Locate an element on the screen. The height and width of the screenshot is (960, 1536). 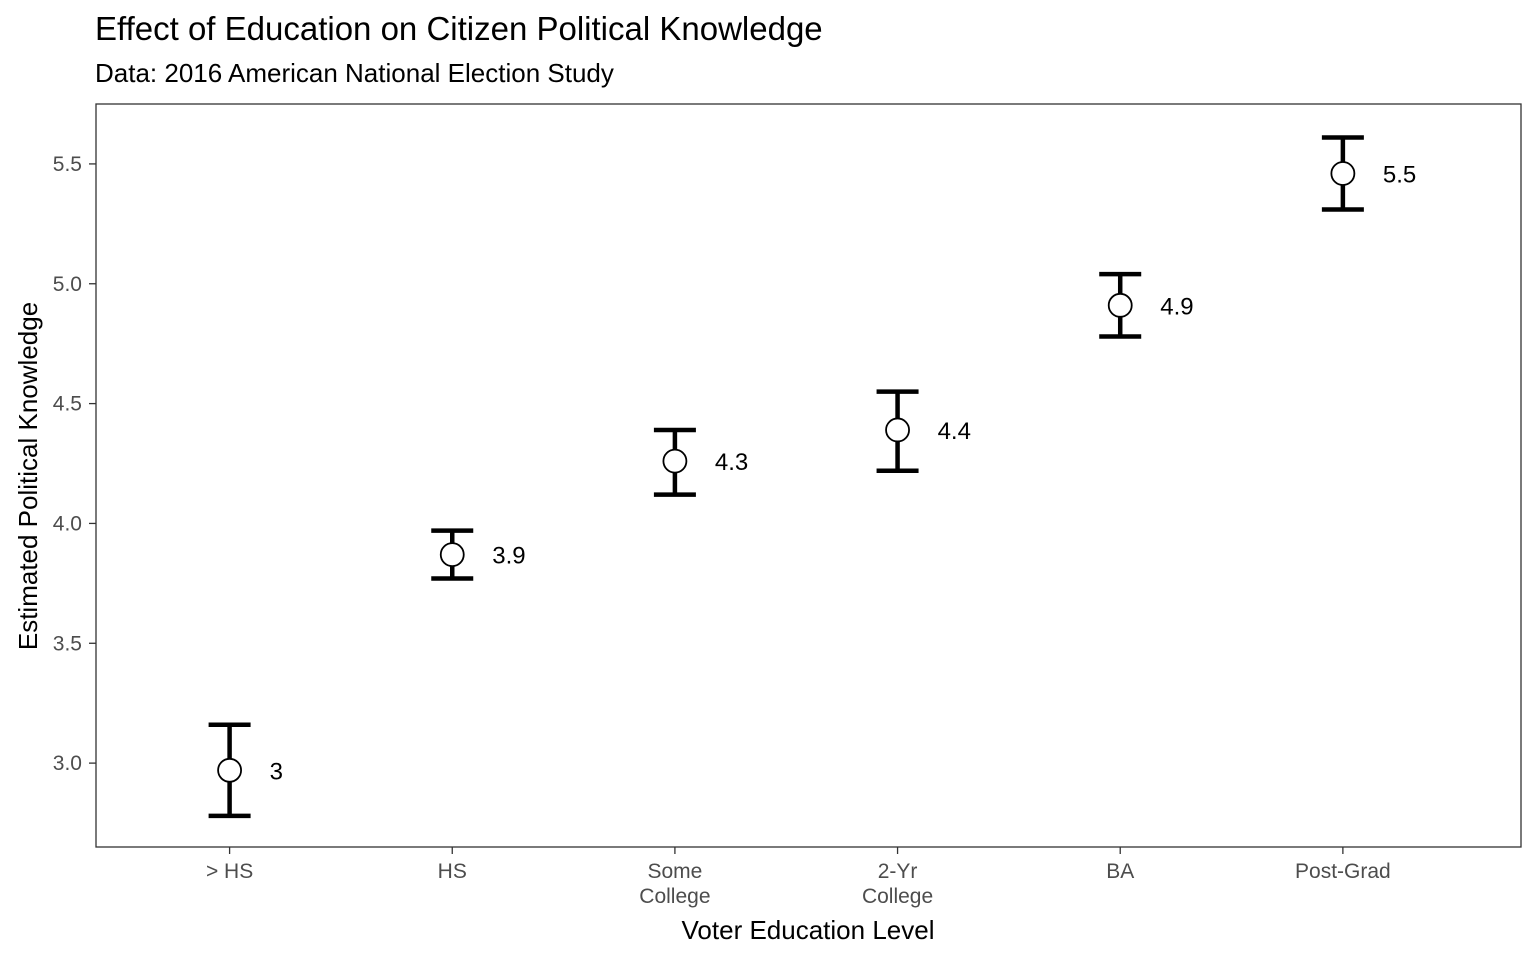
x-tick-label: BA is located at coordinates (1120, 871).